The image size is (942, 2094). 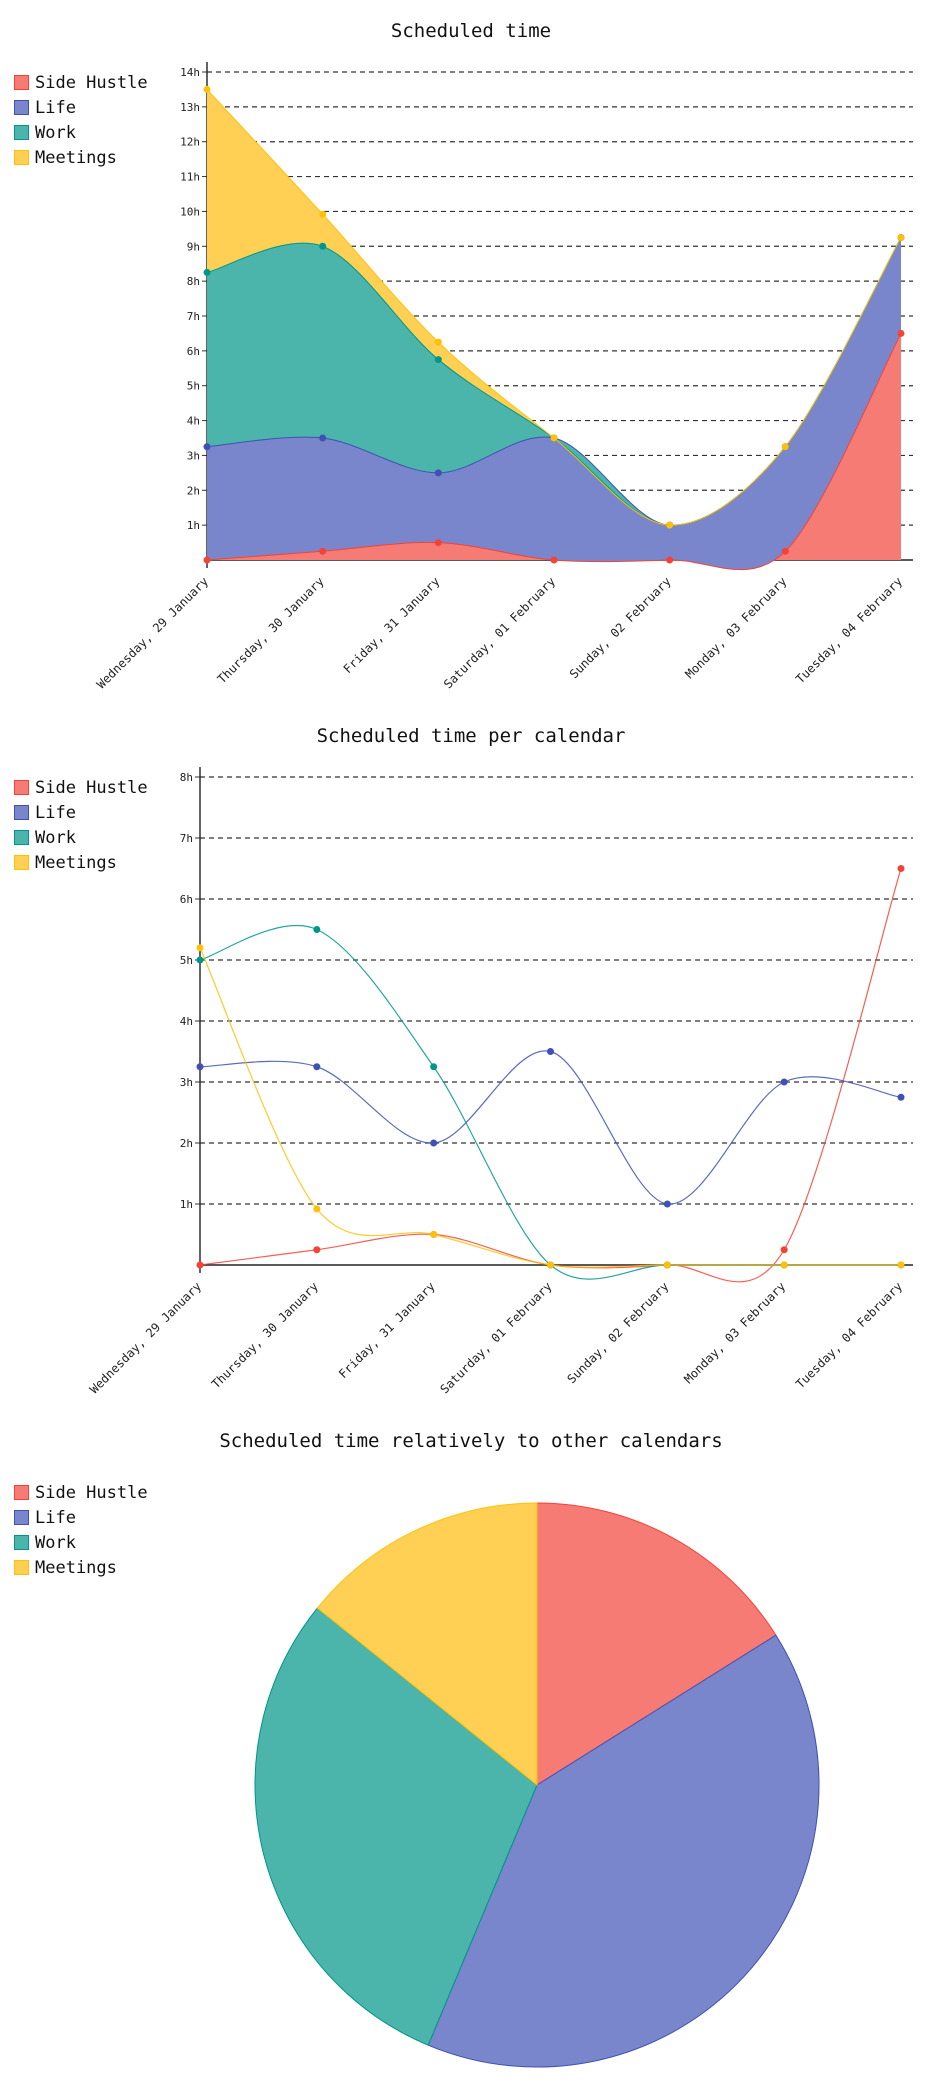 What do you see at coordinates (554, 381) in the screenshot?
I see `area-work` at bounding box center [554, 381].